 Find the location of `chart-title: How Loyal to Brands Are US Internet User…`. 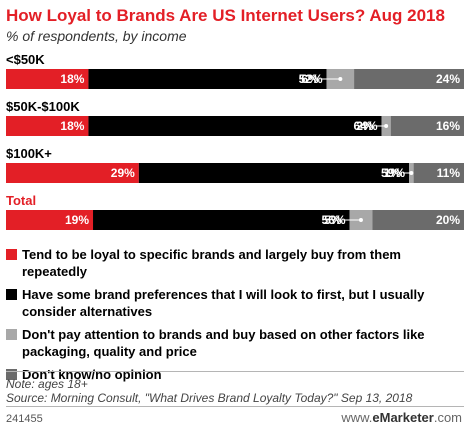

chart-title: How Loyal to Brands Are US Internet User… is located at coordinates (225, 15).